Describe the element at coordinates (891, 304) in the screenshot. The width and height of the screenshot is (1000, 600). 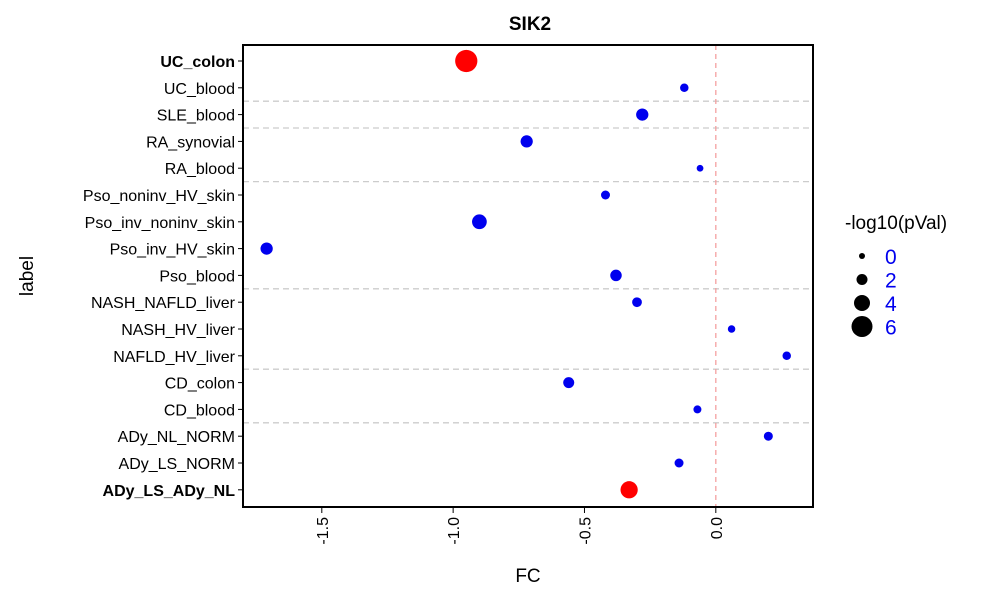
I see `legend-label: 4` at that location.